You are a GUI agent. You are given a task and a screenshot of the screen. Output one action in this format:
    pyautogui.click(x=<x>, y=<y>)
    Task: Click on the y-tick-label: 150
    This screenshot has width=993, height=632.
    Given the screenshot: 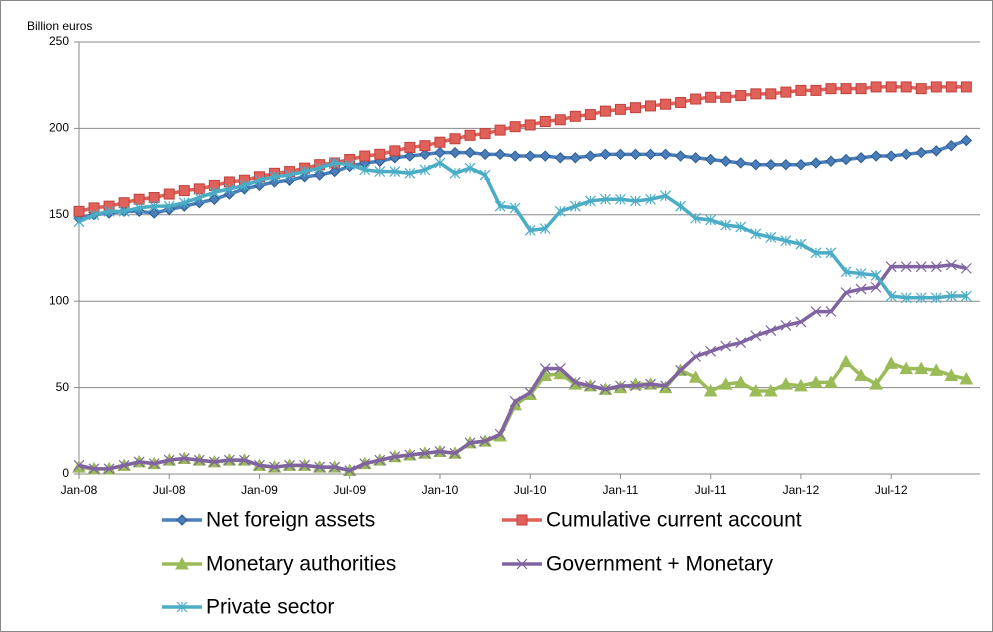 What is the action you would take?
    pyautogui.click(x=59, y=214)
    